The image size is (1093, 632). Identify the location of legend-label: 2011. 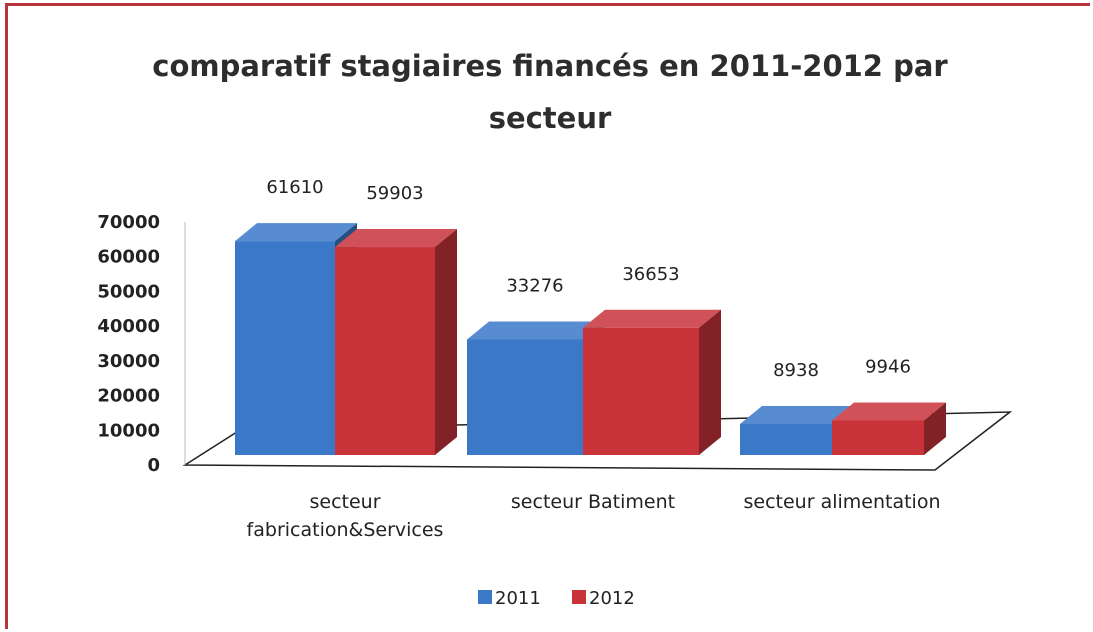
(518, 598).